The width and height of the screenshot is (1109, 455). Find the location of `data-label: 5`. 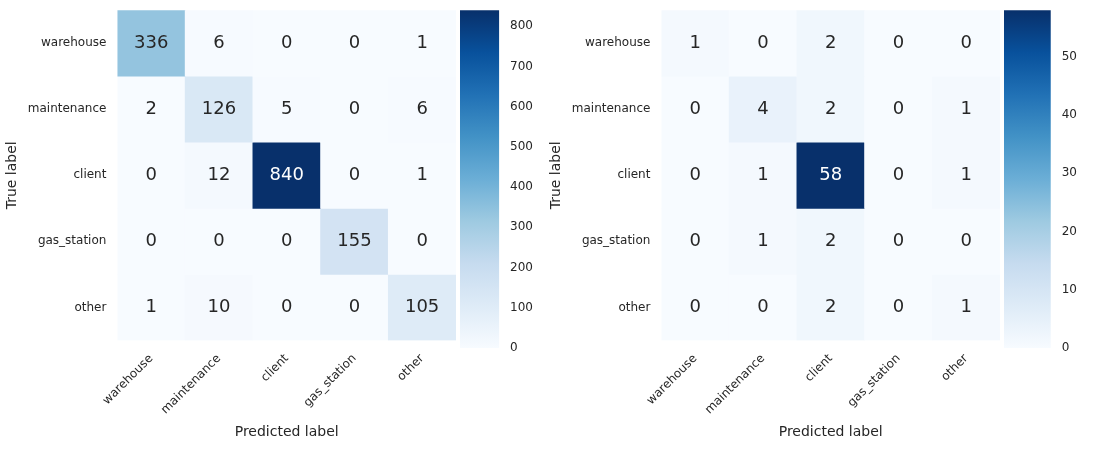

data-label: 5 is located at coordinates (286, 107).